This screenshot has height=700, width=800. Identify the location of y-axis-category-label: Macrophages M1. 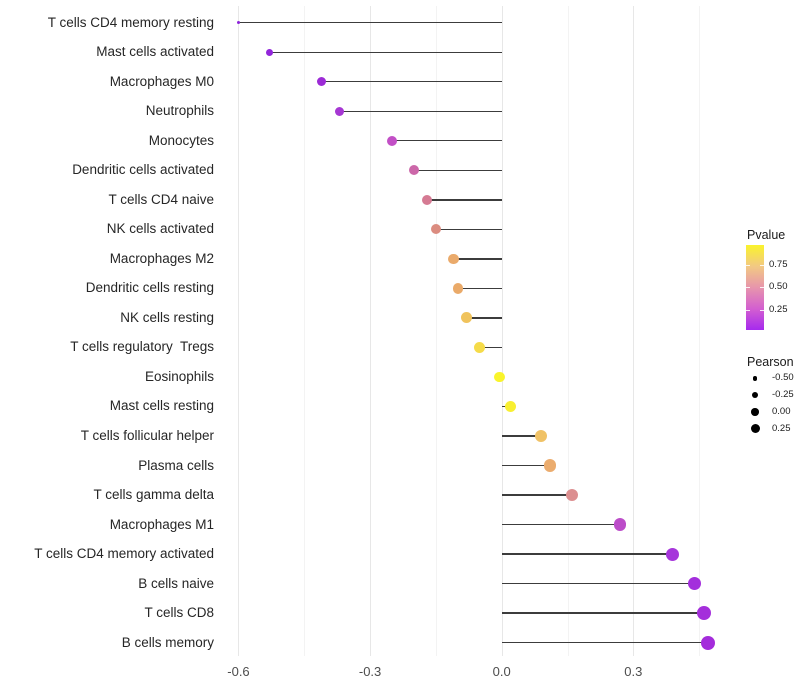
(161, 524).